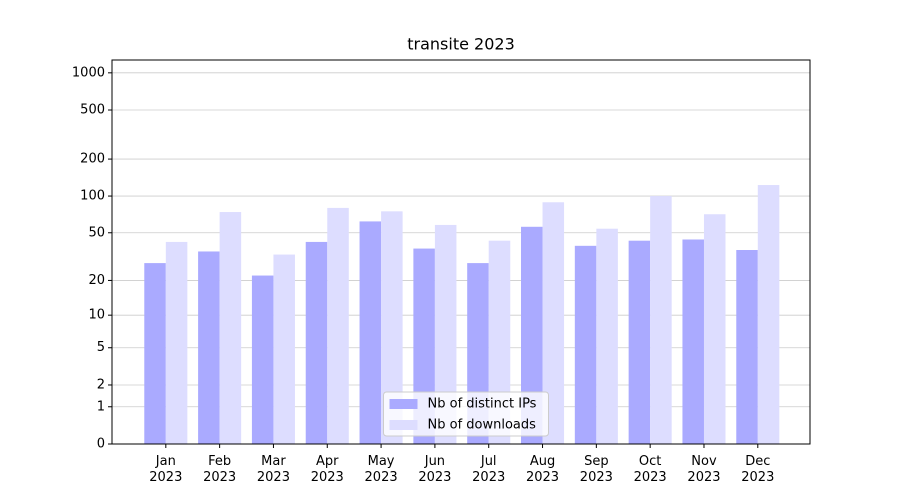 This screenshot has width=900, height=504. Describe the element at coordinates (96, 232) in the screenshot. I see `y-tick-label: 50` at that location.